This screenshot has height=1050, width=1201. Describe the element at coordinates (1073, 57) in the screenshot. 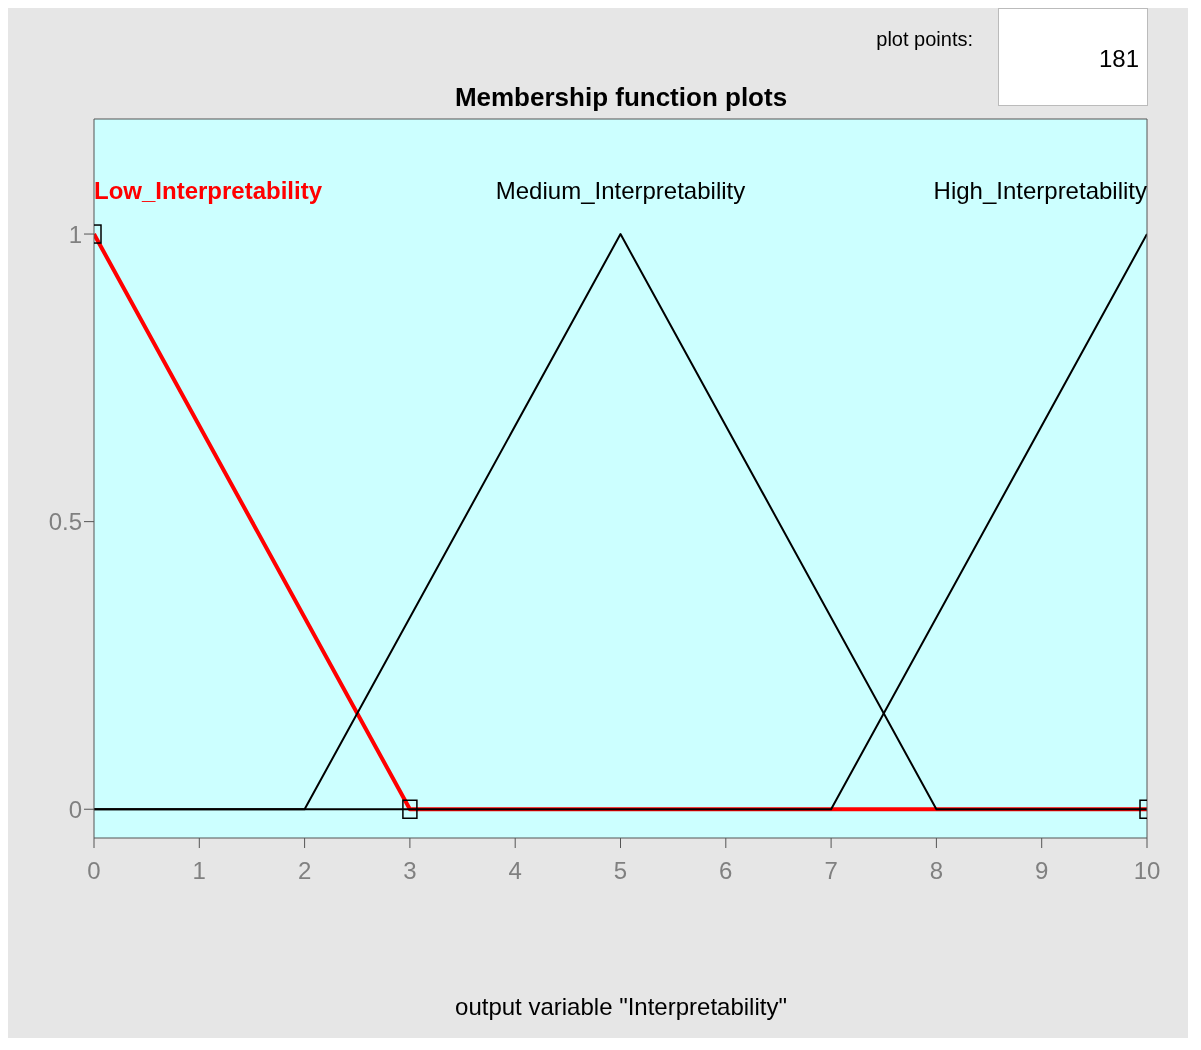

I see `text: 181` at that location.